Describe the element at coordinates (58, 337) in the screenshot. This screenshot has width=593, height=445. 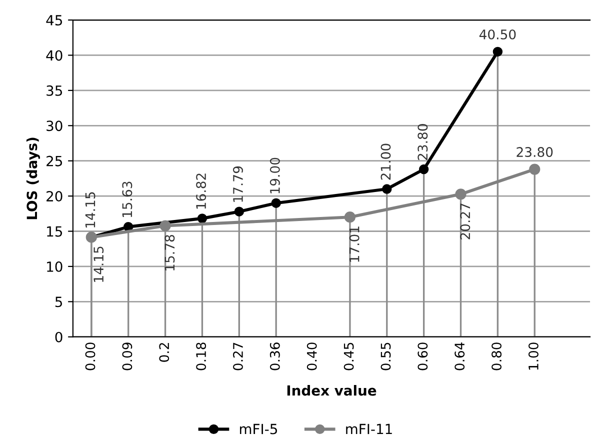
I see `y-tick-label: 0` at that location.